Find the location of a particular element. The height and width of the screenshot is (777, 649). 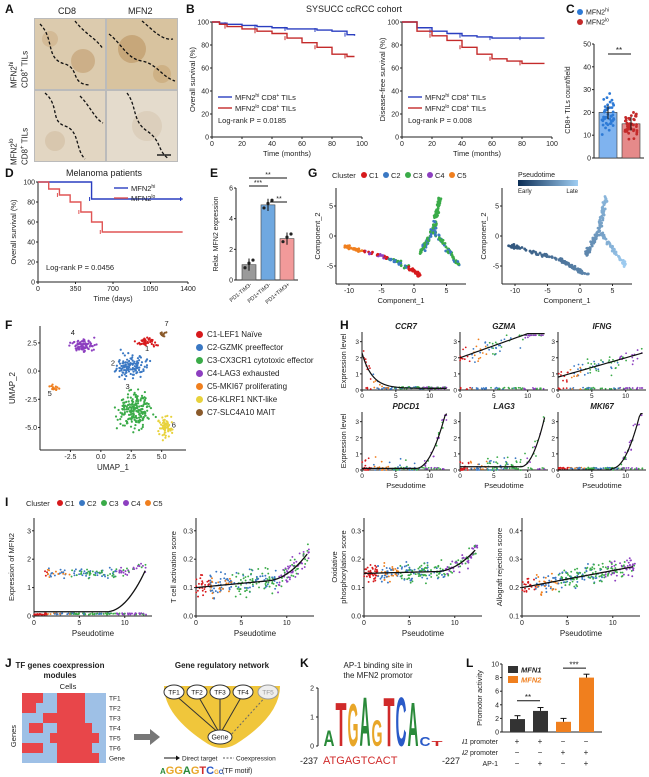

b-title: SYSUCC ccRCC cohort is located at coordinates (354, 9).